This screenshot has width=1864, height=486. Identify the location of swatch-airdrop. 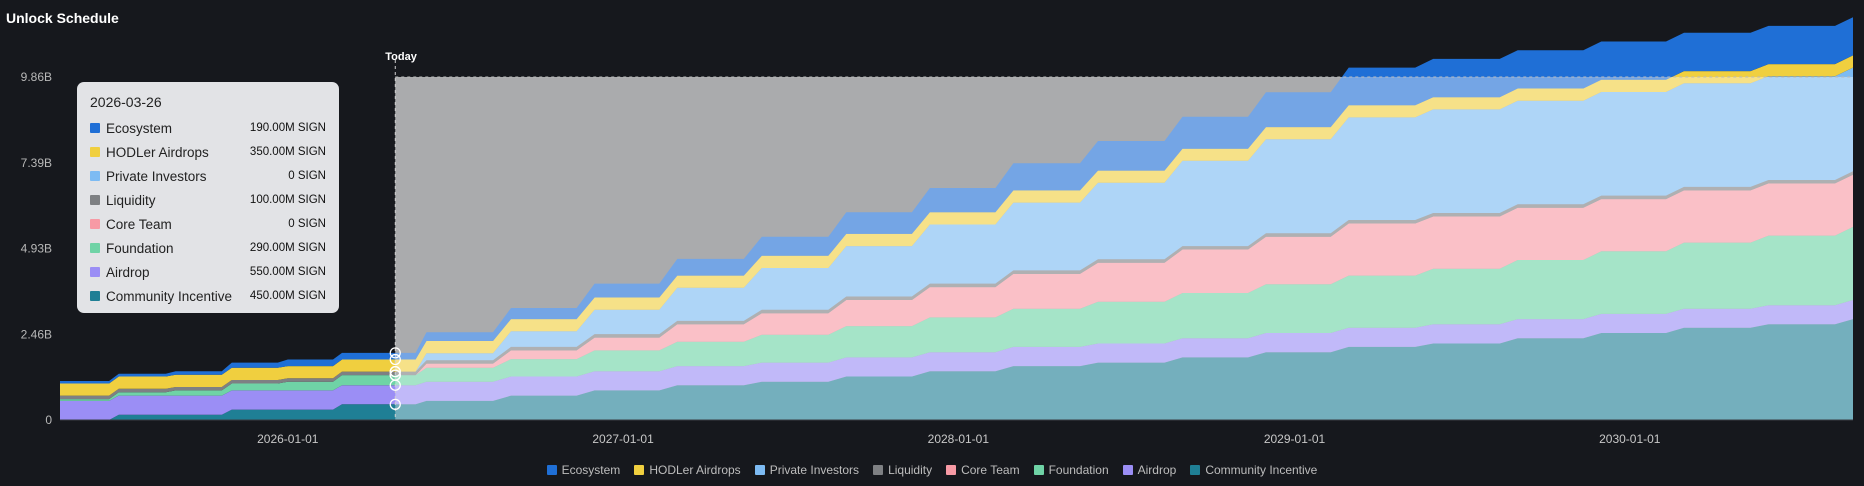
(95, 272).